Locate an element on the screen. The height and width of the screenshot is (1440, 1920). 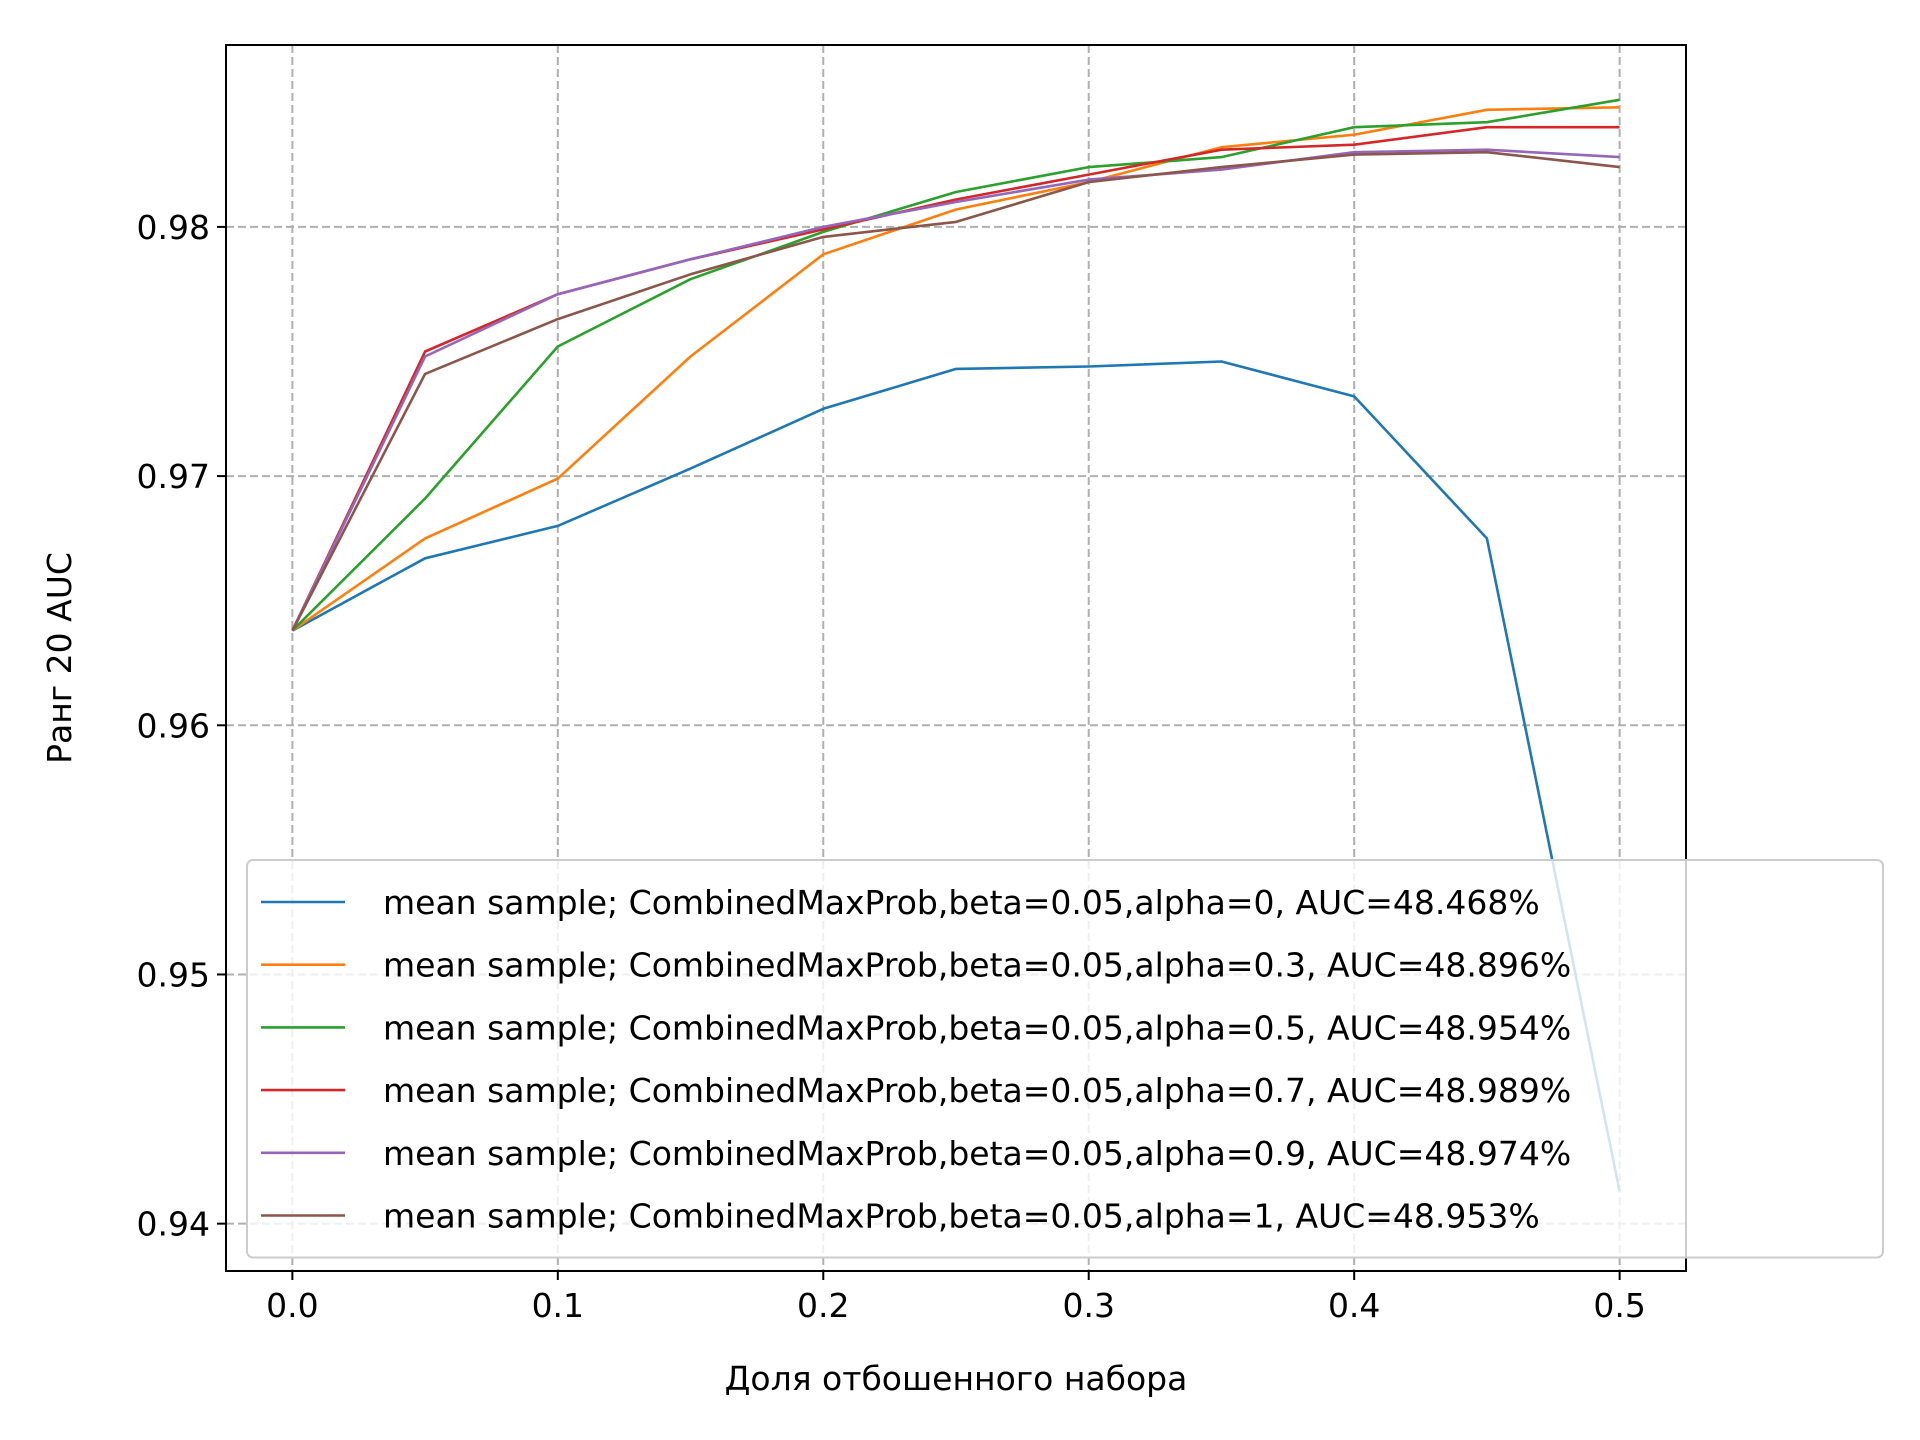
x-tick-label: 0.5 is located at coordinates (1619, 1305).